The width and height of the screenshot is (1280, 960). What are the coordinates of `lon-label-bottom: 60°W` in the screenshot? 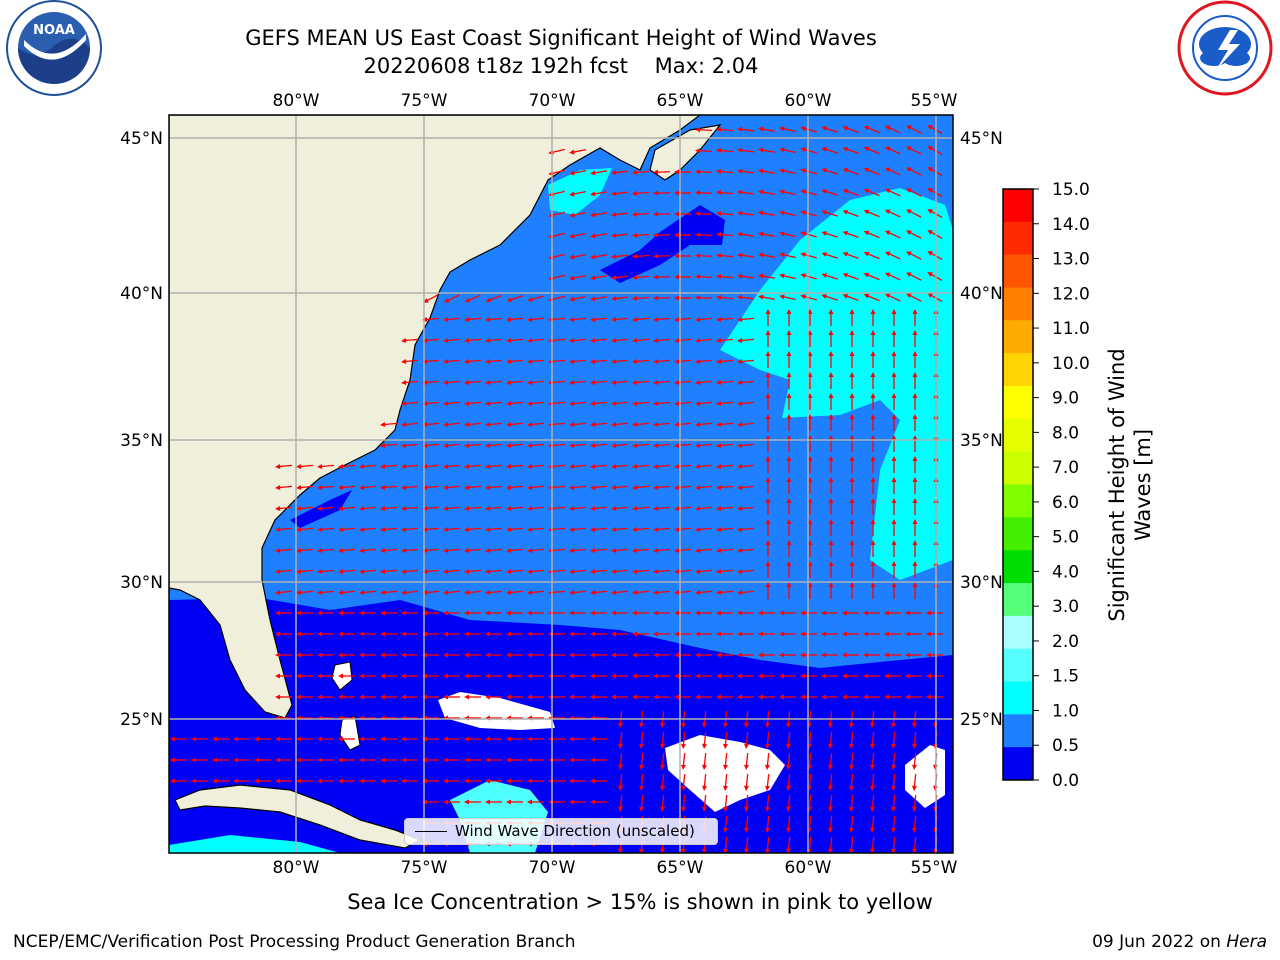 It's located at (808, 868).